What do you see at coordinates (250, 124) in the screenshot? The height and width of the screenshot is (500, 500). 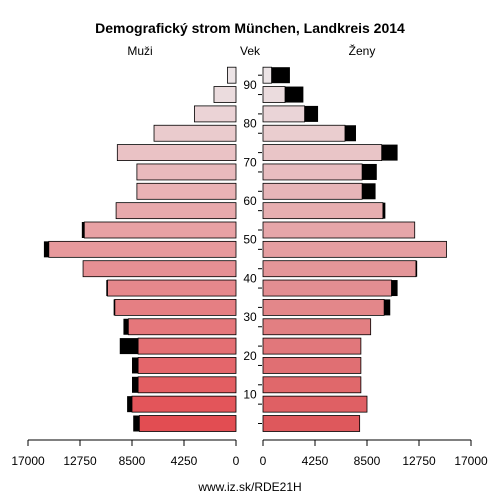 I see `age-tick-label: 80` at bounding box center [250, 124].